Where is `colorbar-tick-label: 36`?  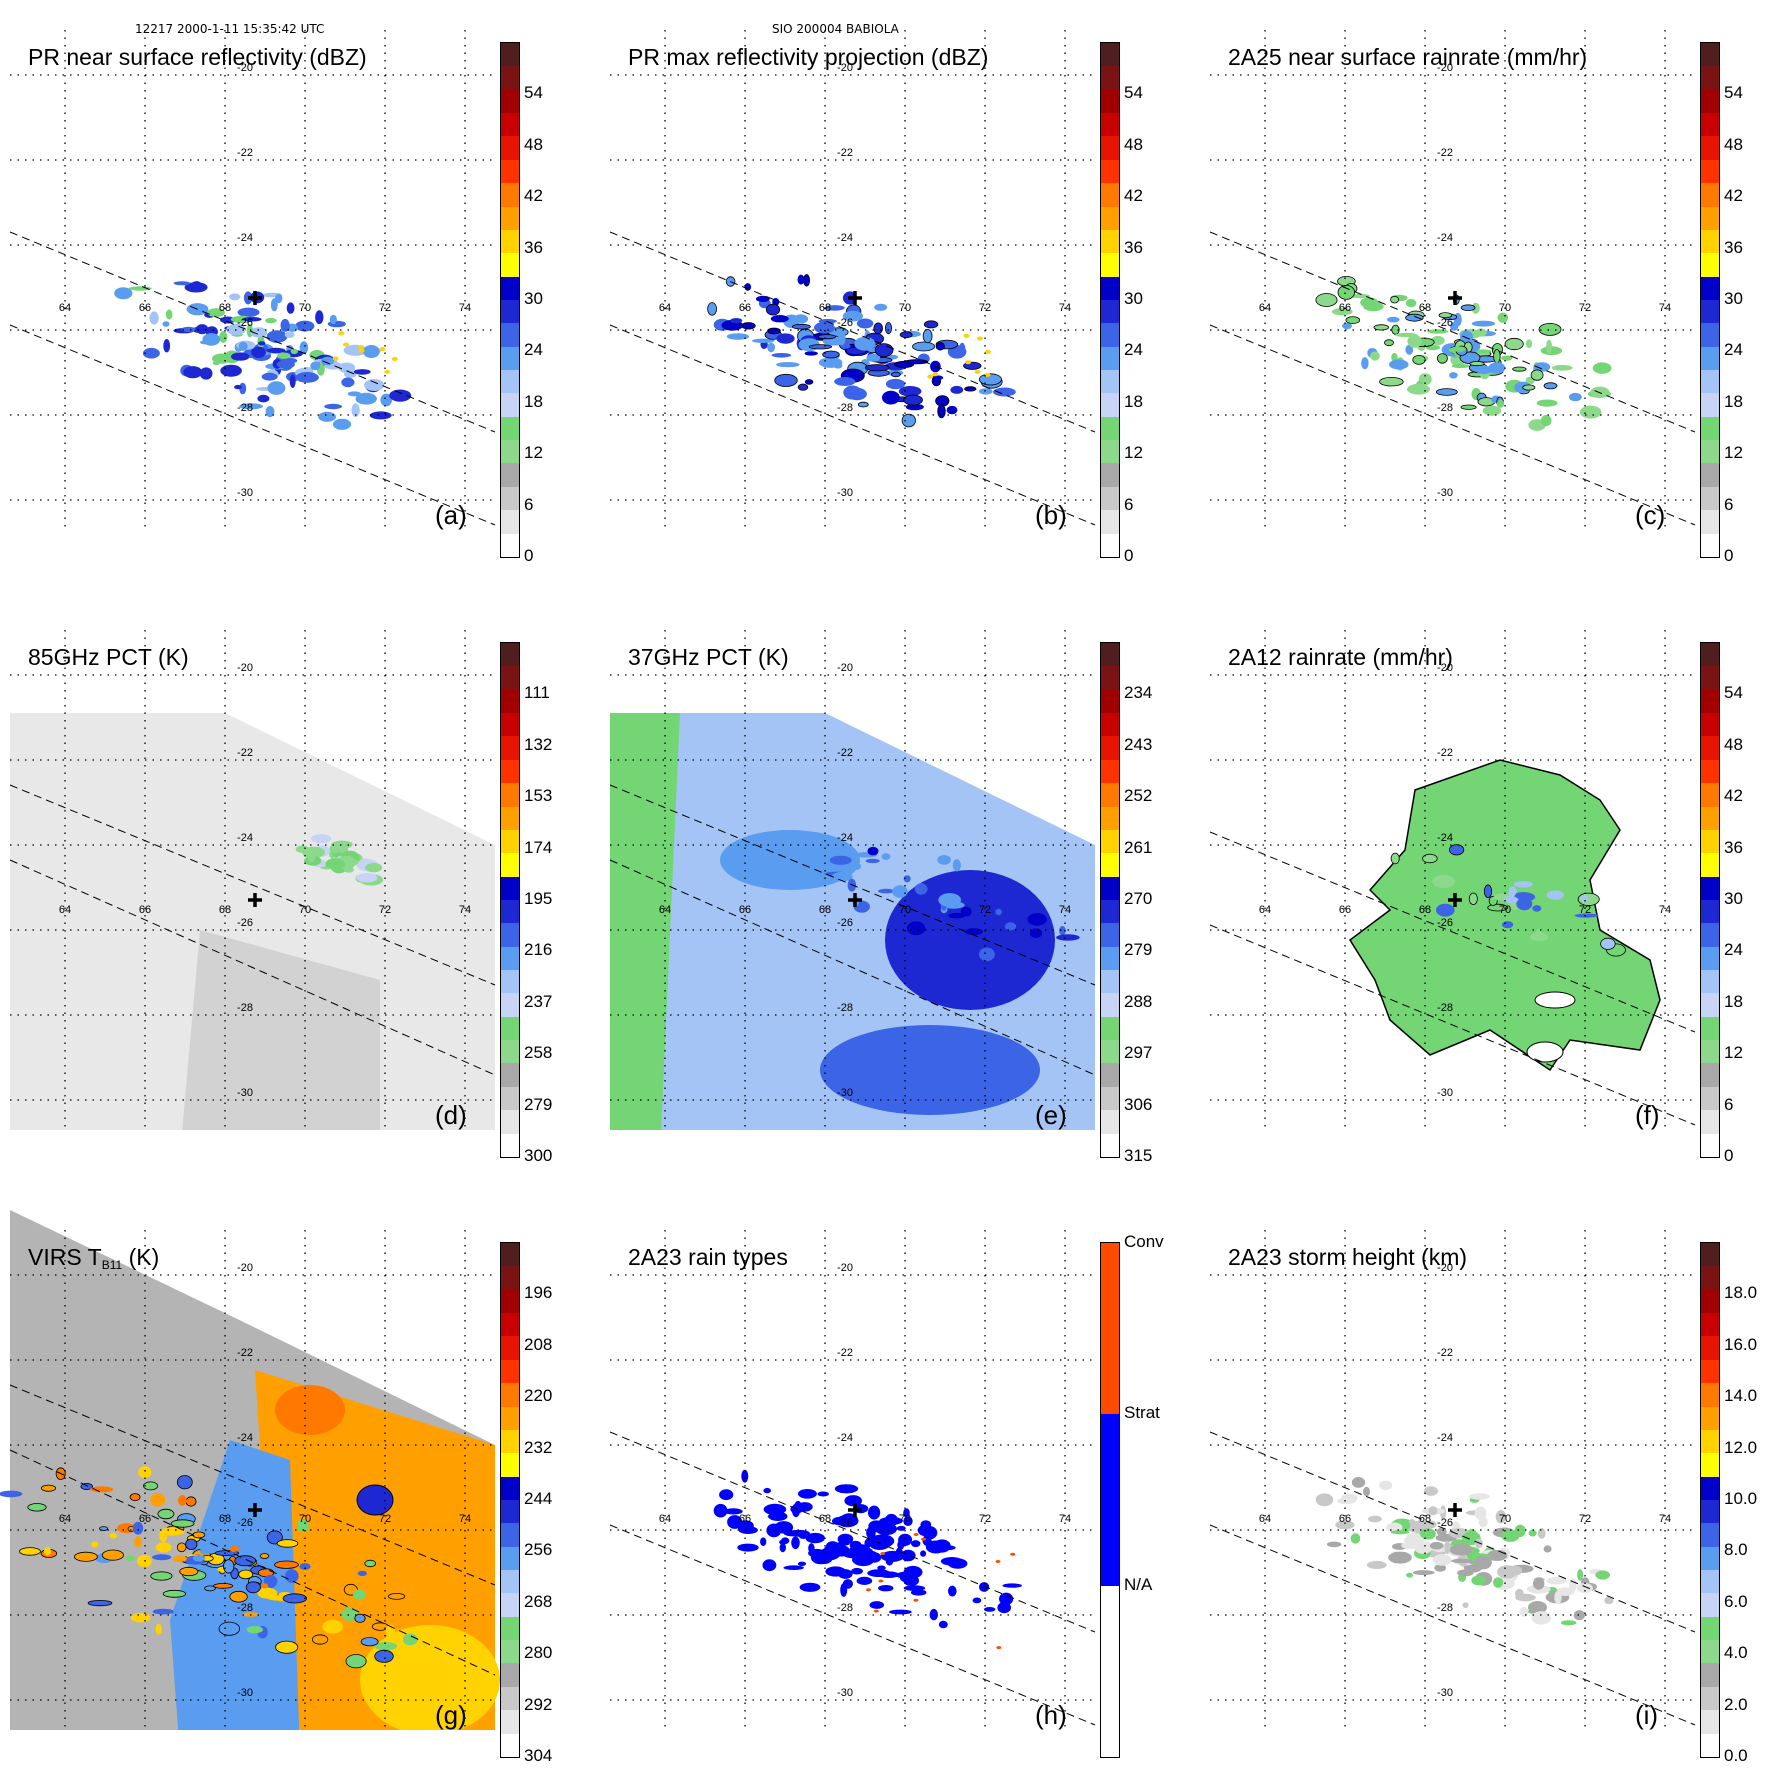 colorbar-tick-label: 36 is located at coordinates (1733, 847).